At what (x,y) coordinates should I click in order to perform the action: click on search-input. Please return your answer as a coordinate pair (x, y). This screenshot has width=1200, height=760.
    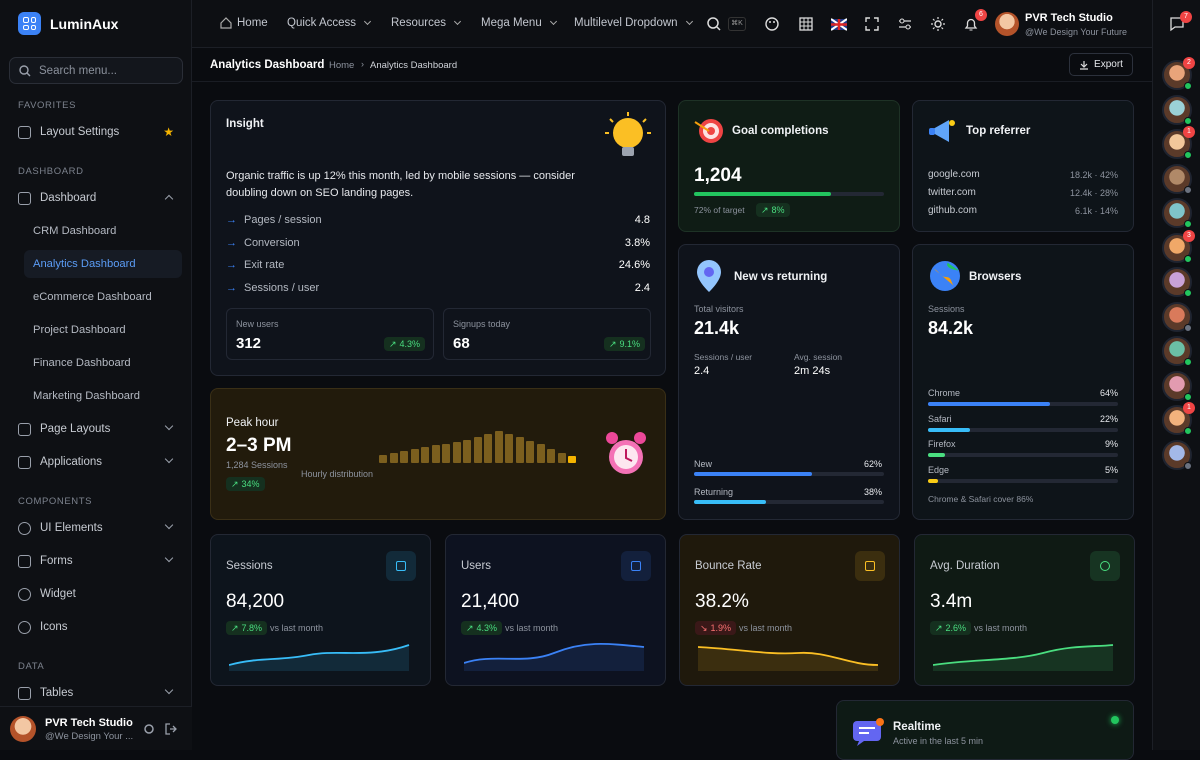
    Looking at the image, I should click on (104, 70).